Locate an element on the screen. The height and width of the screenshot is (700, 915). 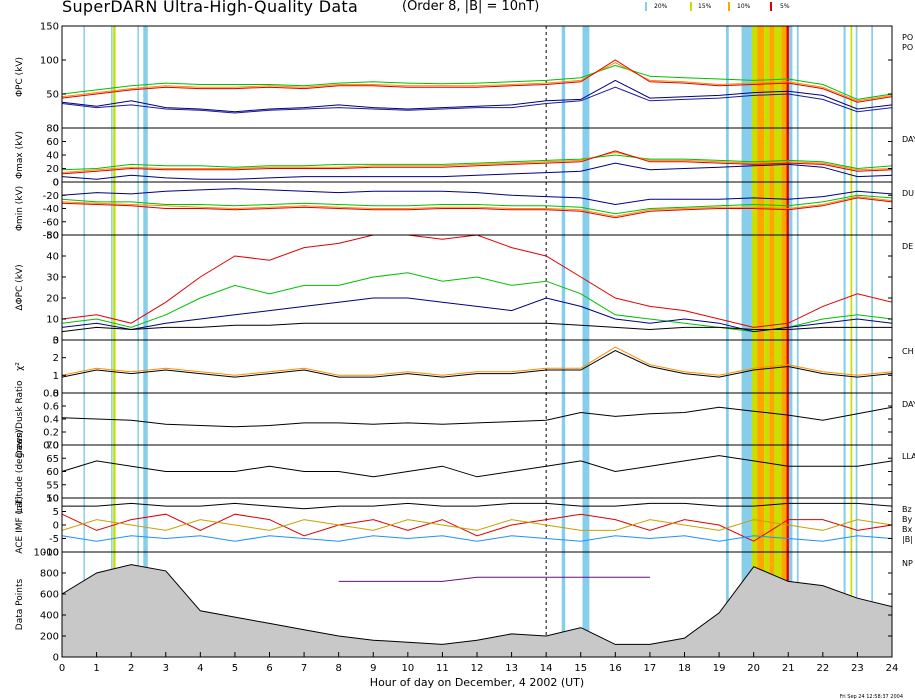
panel-right-label: DU is located at coordinates (908, 193).